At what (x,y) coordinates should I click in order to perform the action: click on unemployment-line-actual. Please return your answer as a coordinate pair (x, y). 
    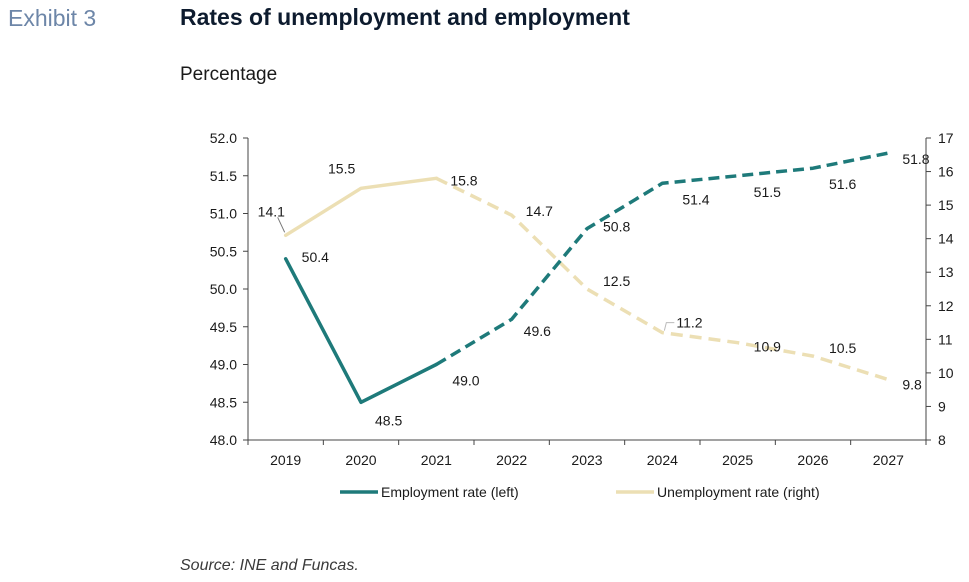
    Looking at the image, I should click on (361, 207).